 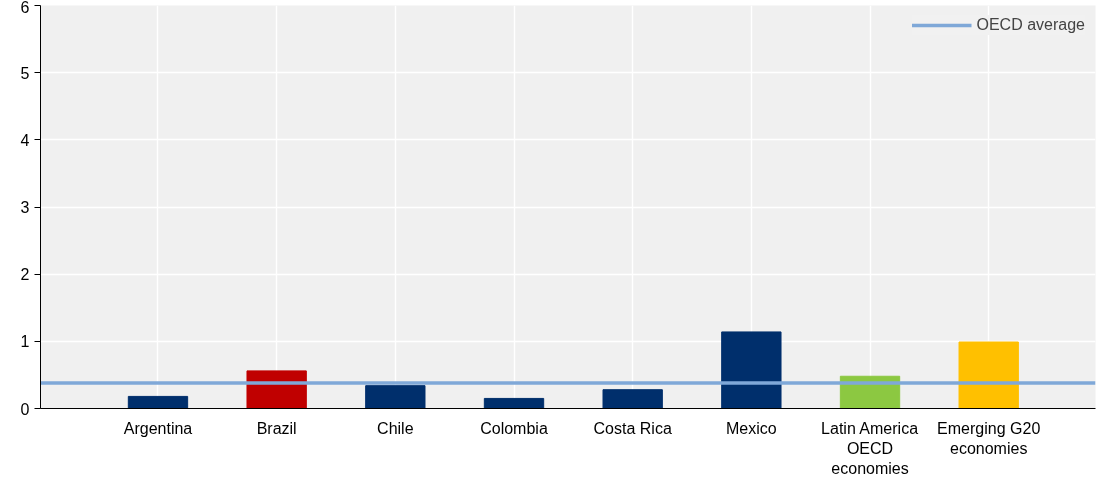 What do you see at coordinates (25, 207) in the screenshot?
I see `y-tick-label: 3` at bounding box center [25, 207].